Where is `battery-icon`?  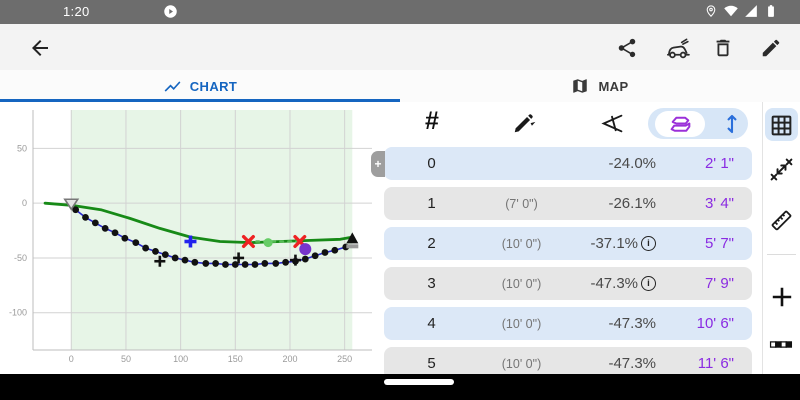
battery-icon is located at coordinates (771, 11).